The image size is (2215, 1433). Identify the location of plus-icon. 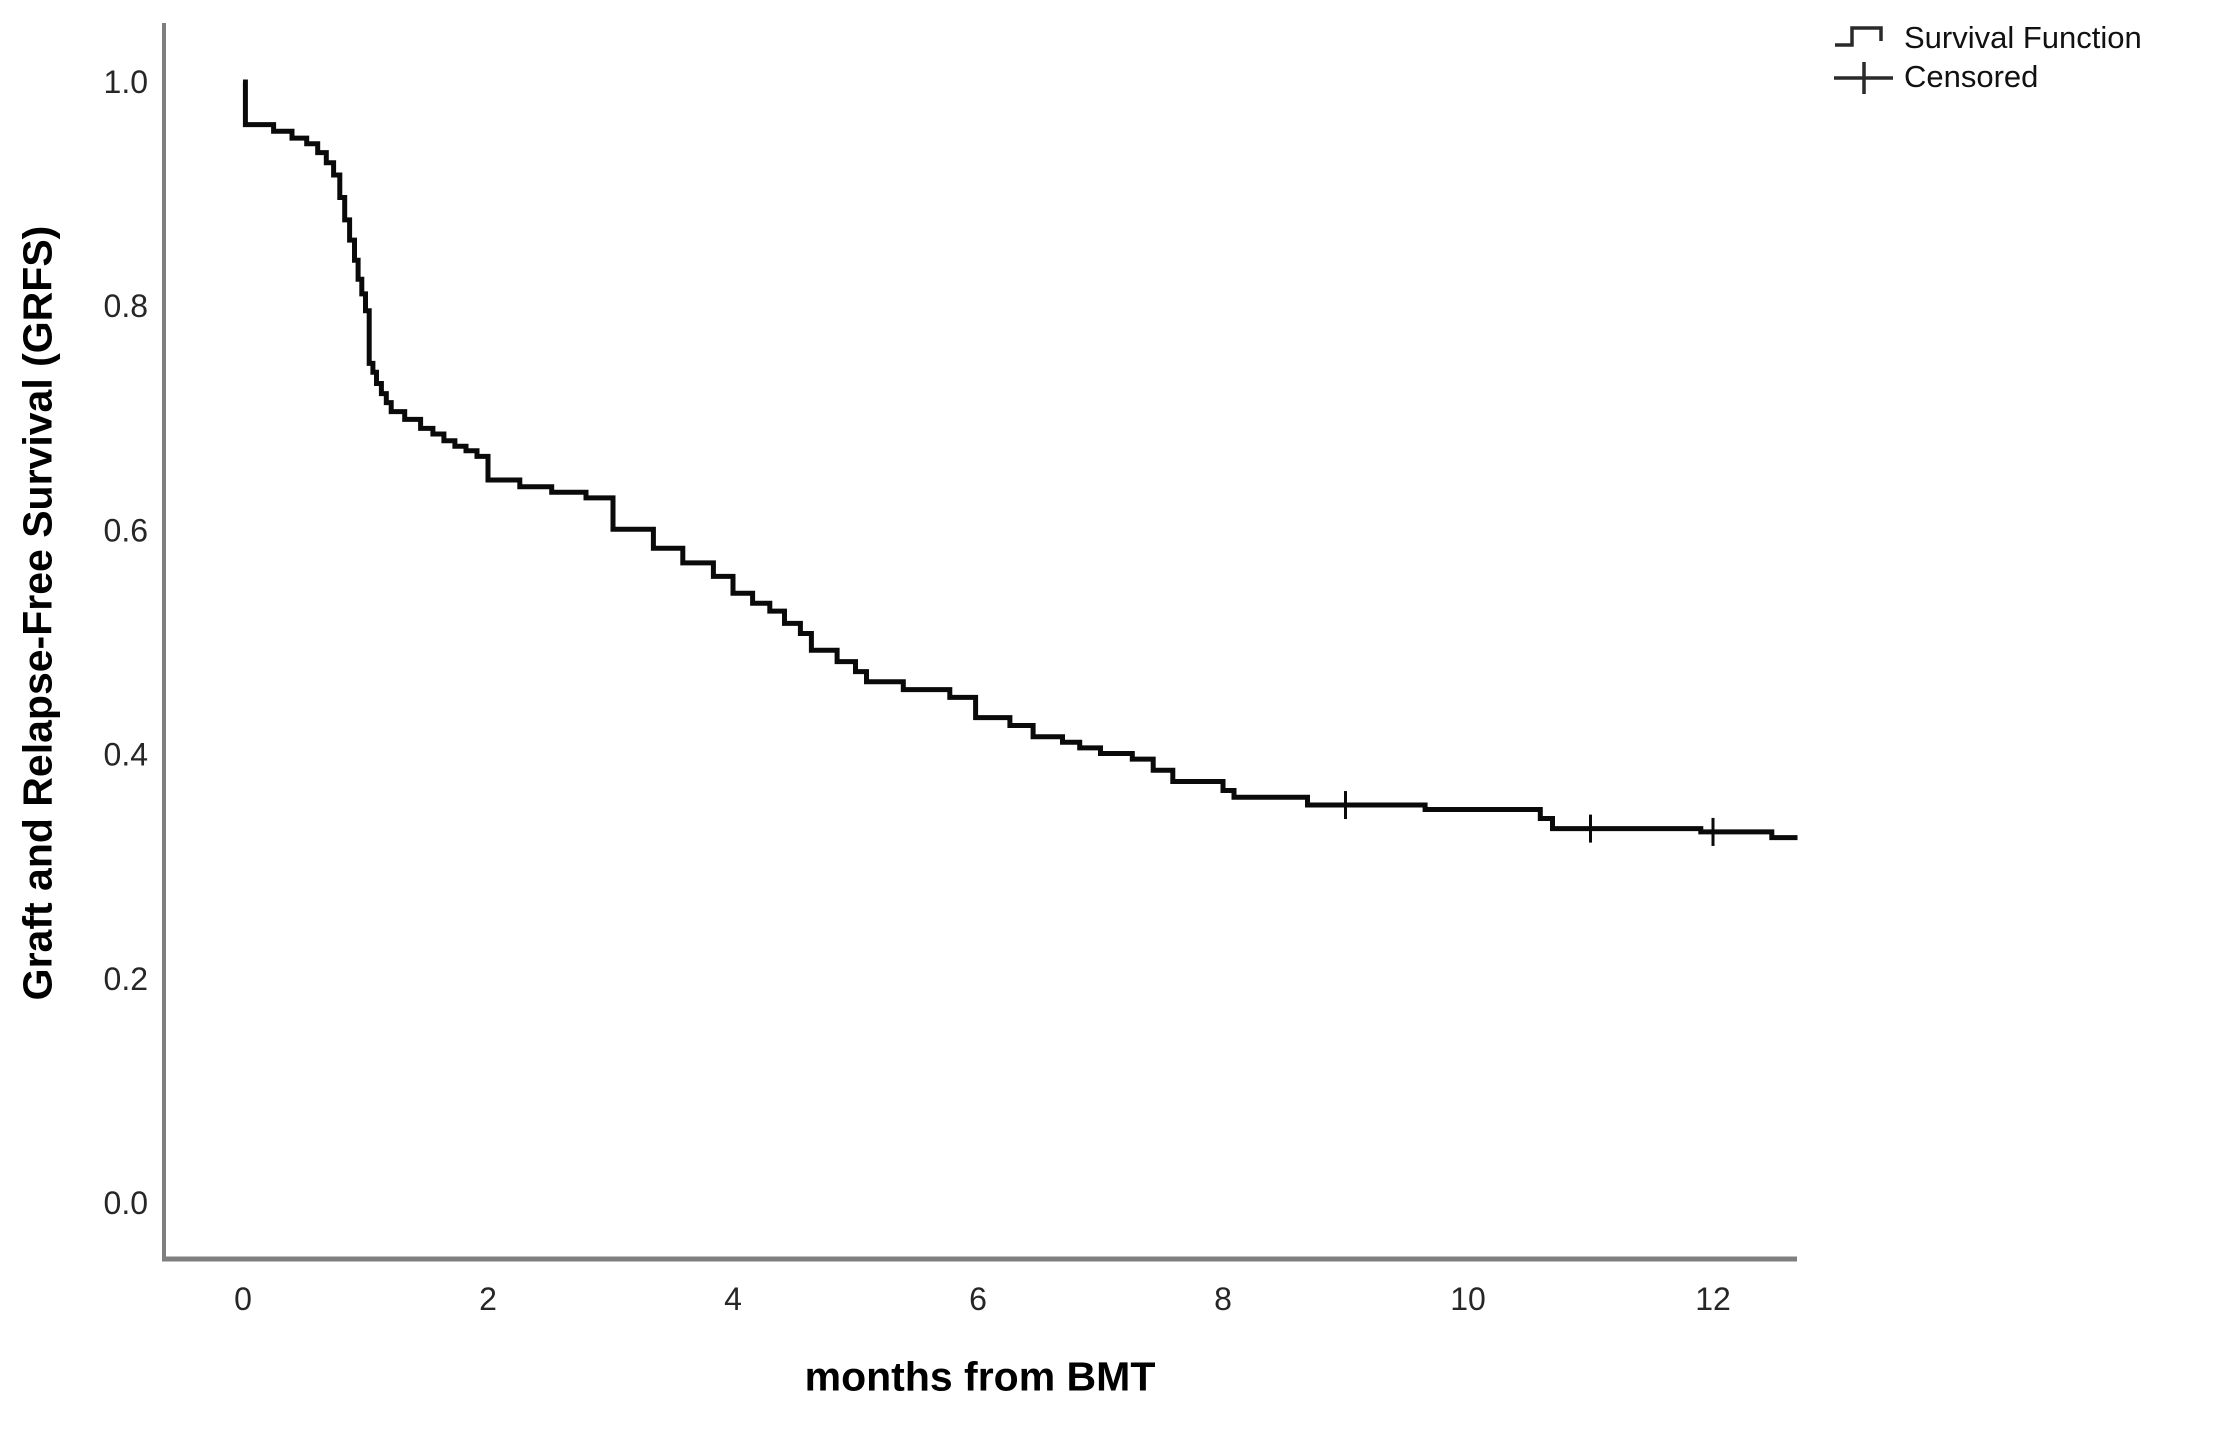
(1863, 77).